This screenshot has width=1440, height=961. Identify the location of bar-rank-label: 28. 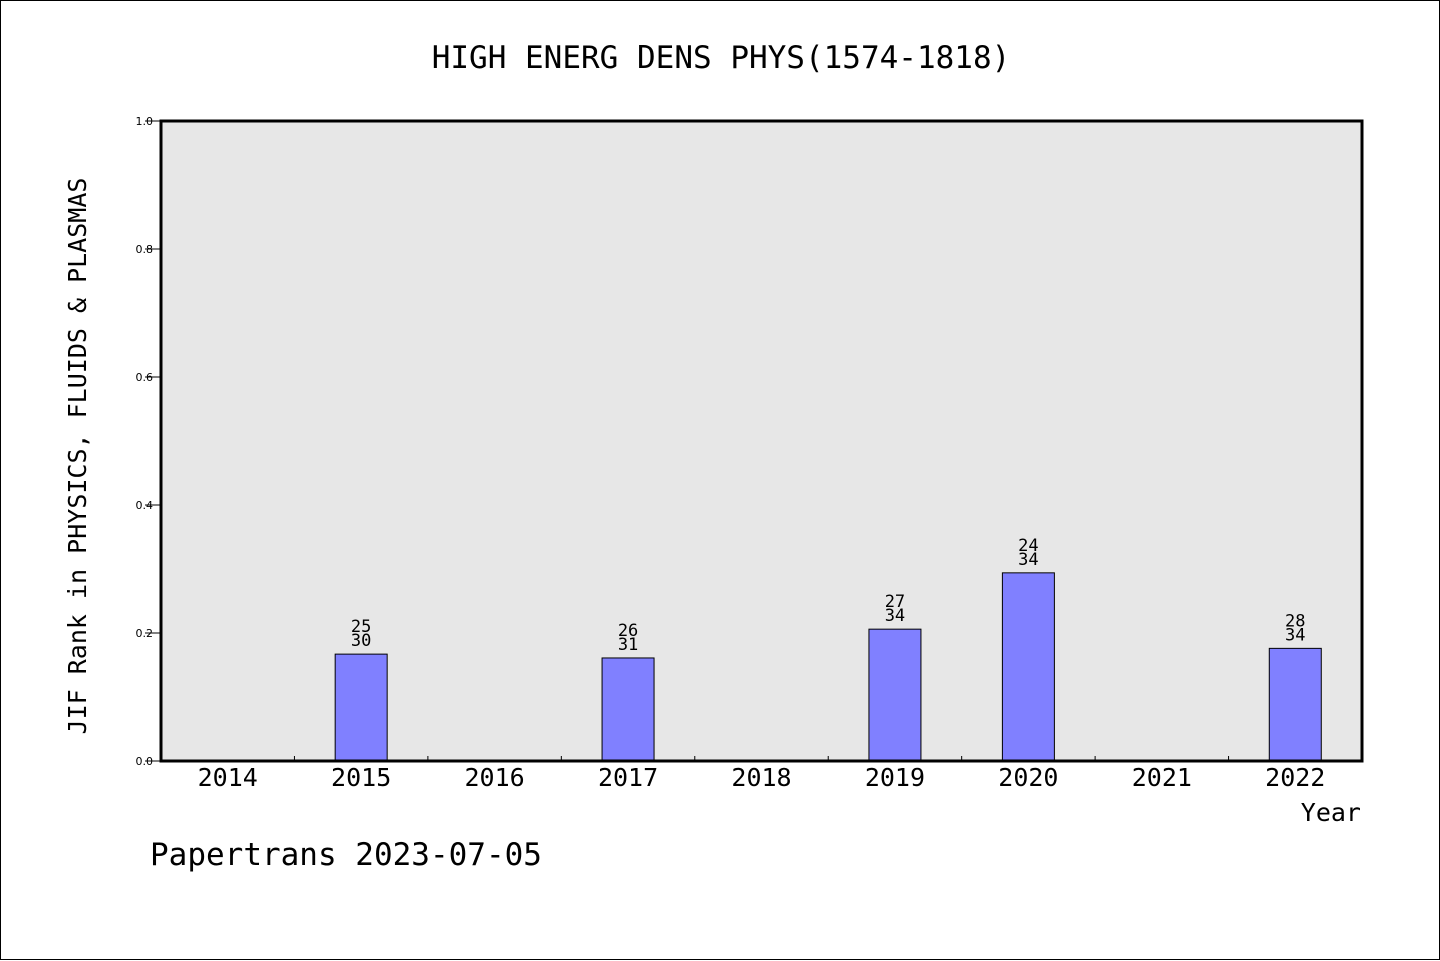
(1295, 621).